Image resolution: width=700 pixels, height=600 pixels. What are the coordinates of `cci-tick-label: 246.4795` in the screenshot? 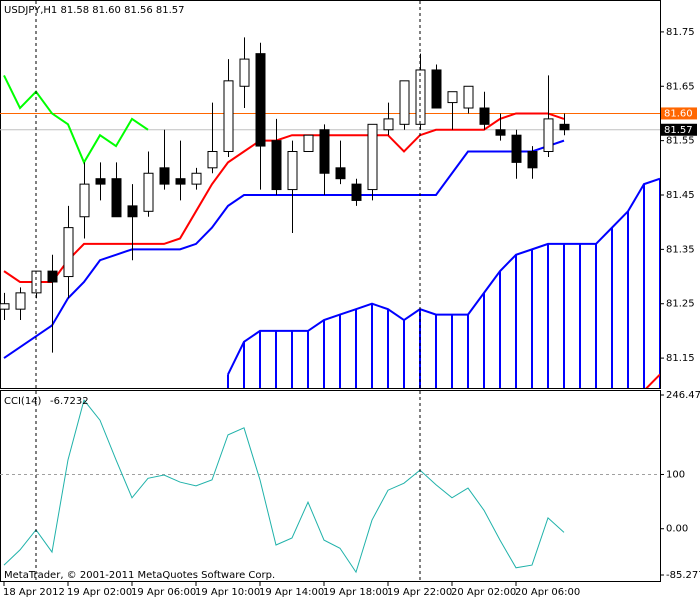 It's located at (683, 395).